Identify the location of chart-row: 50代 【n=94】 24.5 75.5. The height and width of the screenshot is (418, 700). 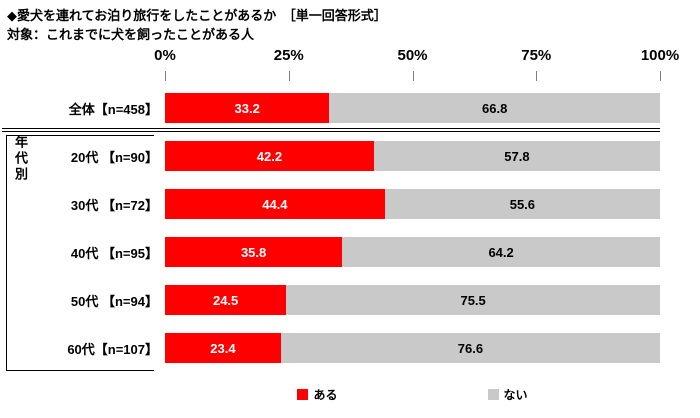
(330, 300).